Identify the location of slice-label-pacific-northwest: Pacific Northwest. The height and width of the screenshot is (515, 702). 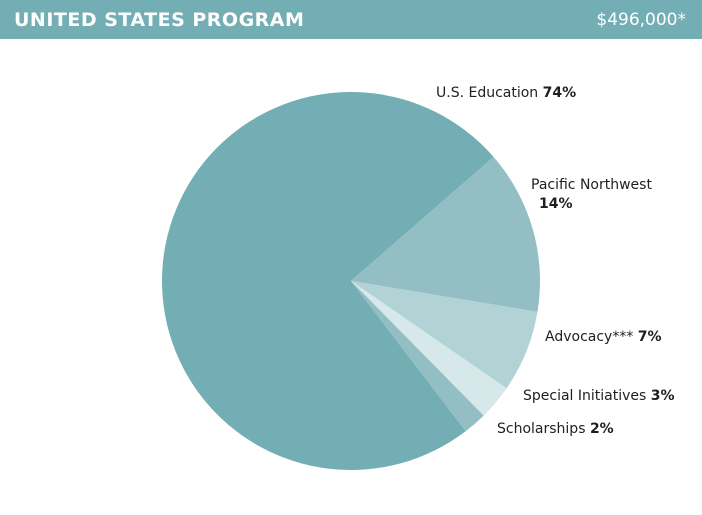
(591, 185).